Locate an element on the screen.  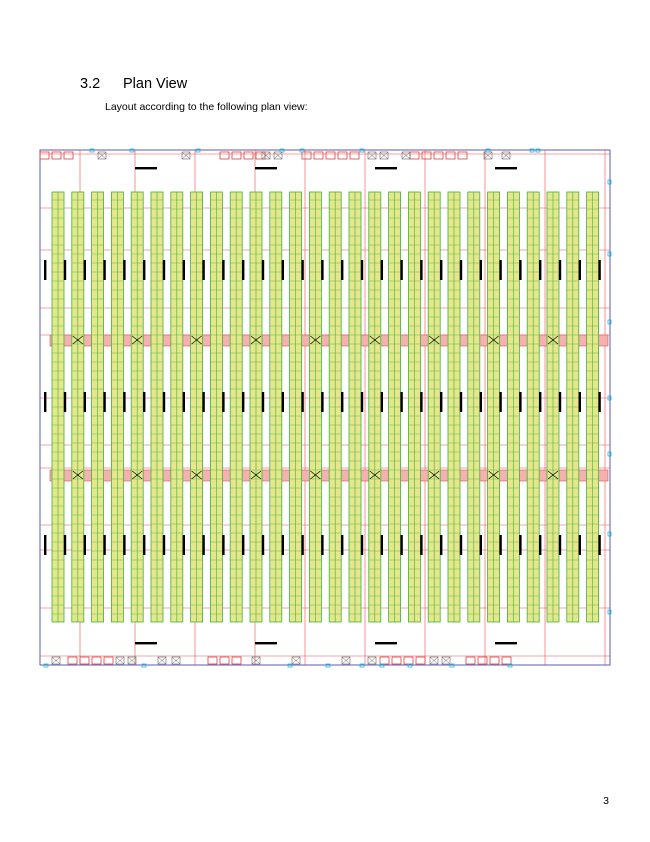
cyan-marker-top is located at coordinates (488, 150).